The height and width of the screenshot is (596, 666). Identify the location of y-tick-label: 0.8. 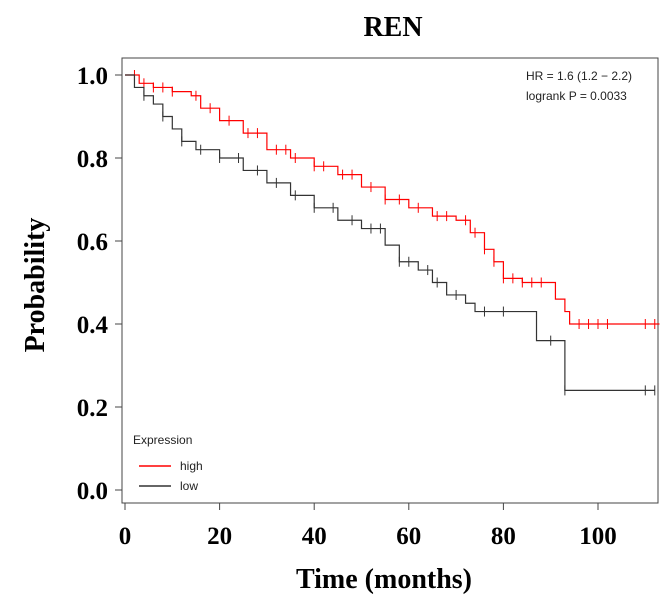
(92, 159).